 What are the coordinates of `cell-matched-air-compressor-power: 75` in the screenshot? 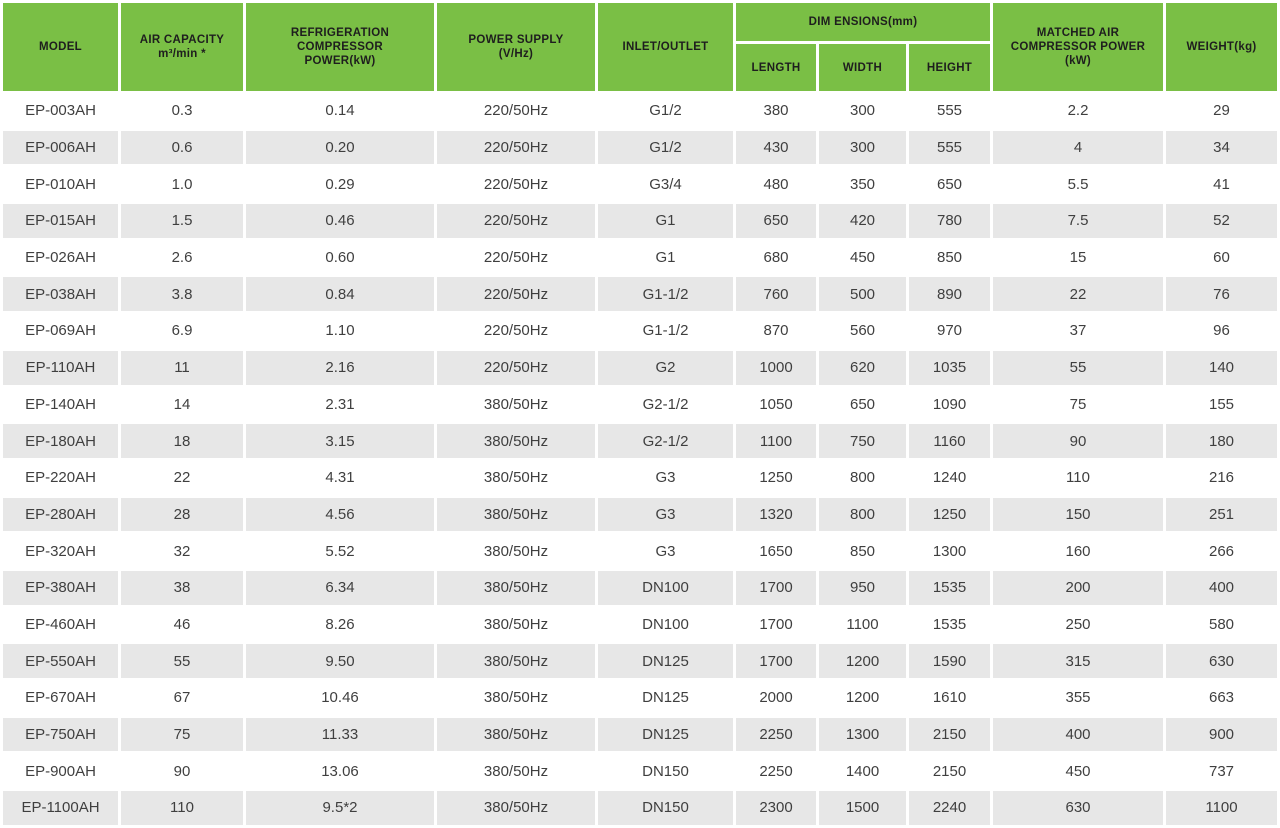 It's located at (1078, 404).